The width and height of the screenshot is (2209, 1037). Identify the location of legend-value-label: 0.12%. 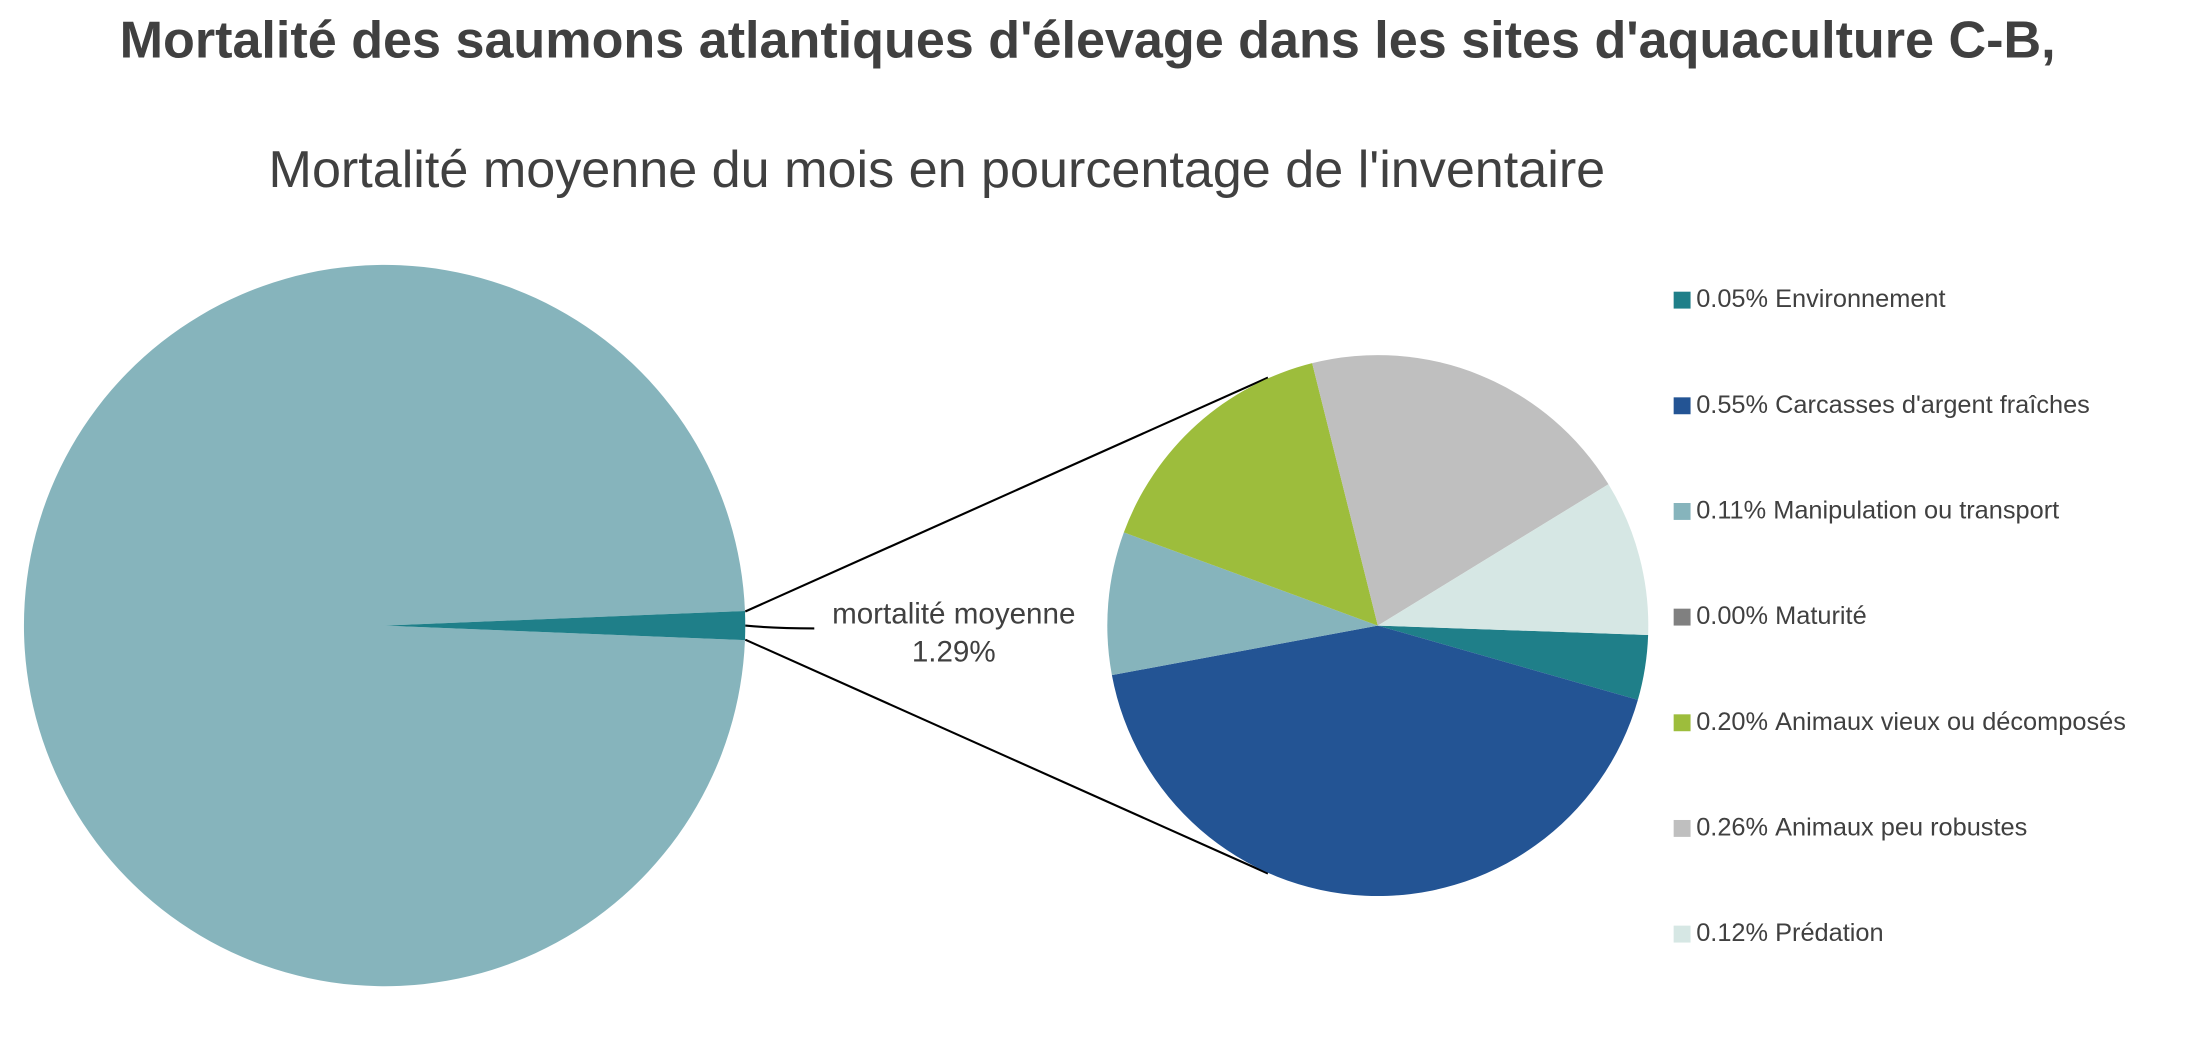
(1732, 933).